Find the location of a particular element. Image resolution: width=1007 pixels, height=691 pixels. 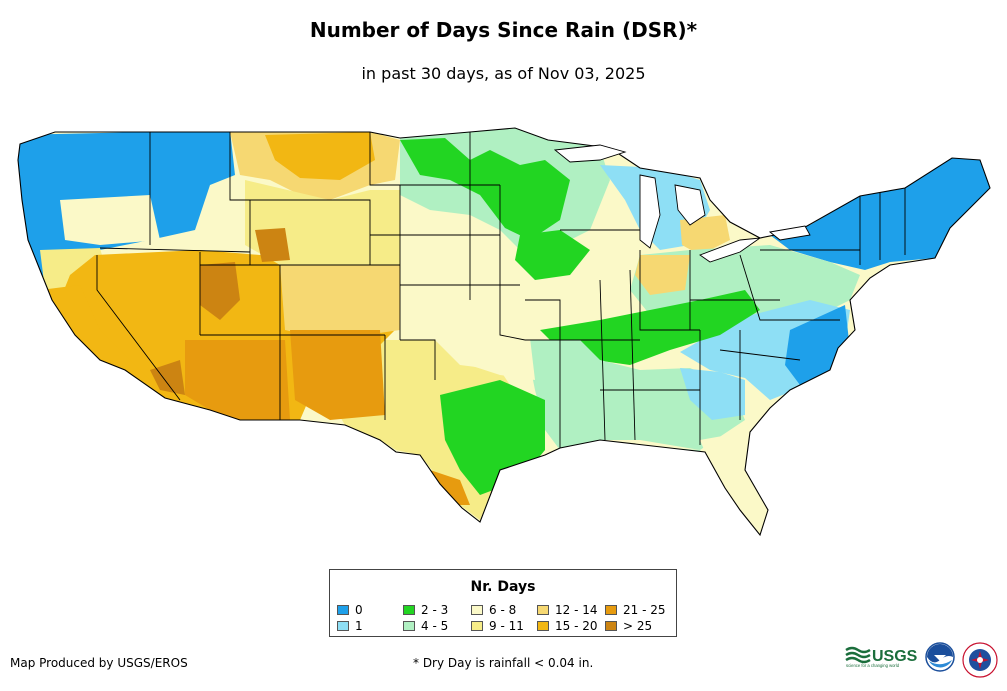

nws-logo is located at coordinates (980, 660).